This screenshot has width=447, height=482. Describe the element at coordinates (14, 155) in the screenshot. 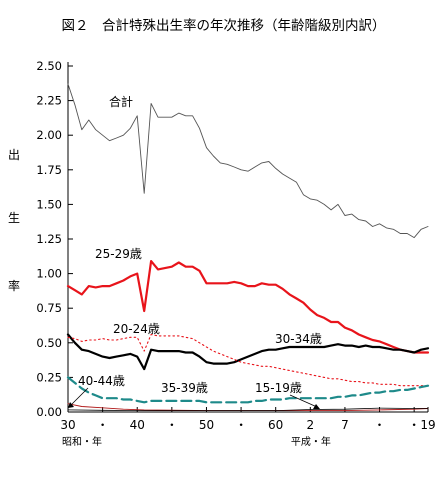

I see `y-label-char: 出` at that location.